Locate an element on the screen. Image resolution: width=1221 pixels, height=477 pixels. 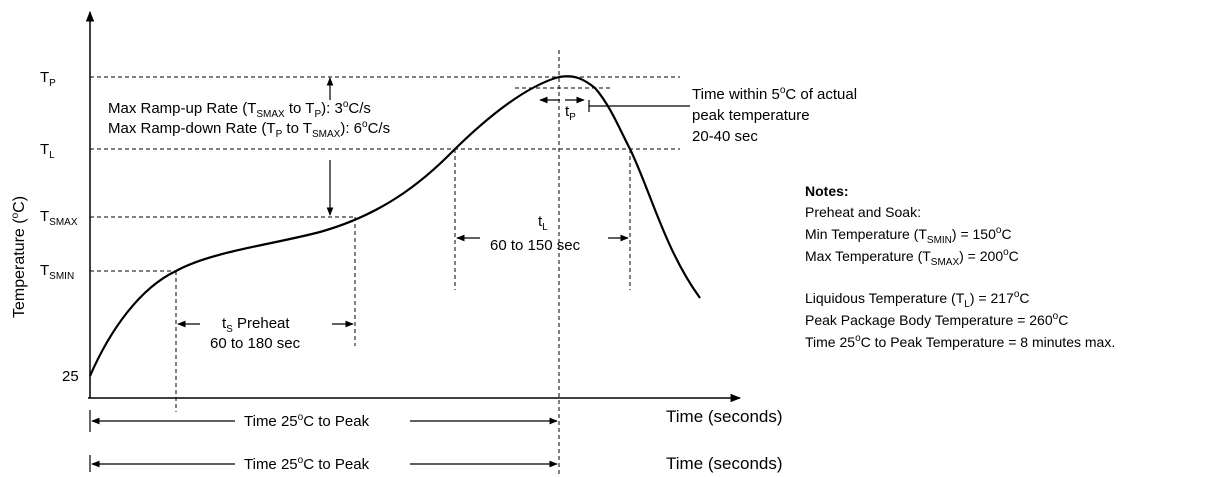
notes-max-temp: Max Temperature (TSMAX) = 200oC is located at coordinates (912, 257).